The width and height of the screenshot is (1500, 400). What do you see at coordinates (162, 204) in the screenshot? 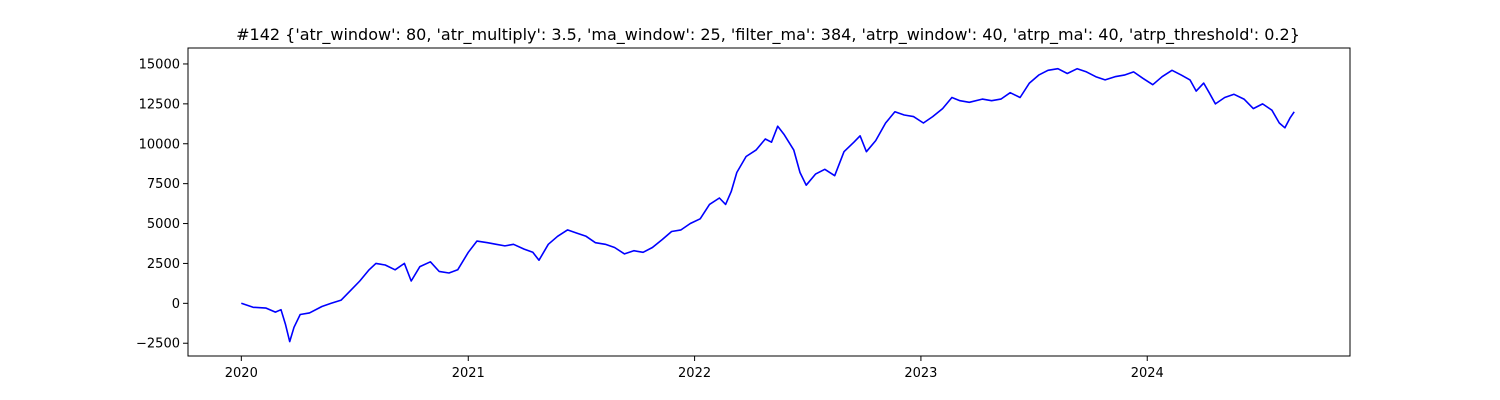
I see `y-axis: −2500 0 2500 5000 7500 10000 12500 15000` at bounding box center [162, 204].